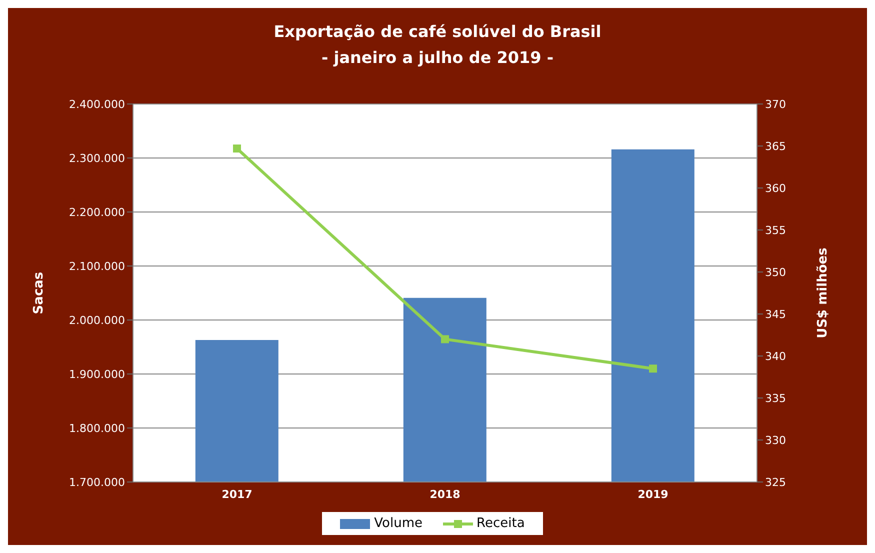  Describe the element at coordinates (97, 212) in the screenshot. I see `y-tick-label: 2.200.000` at that location.